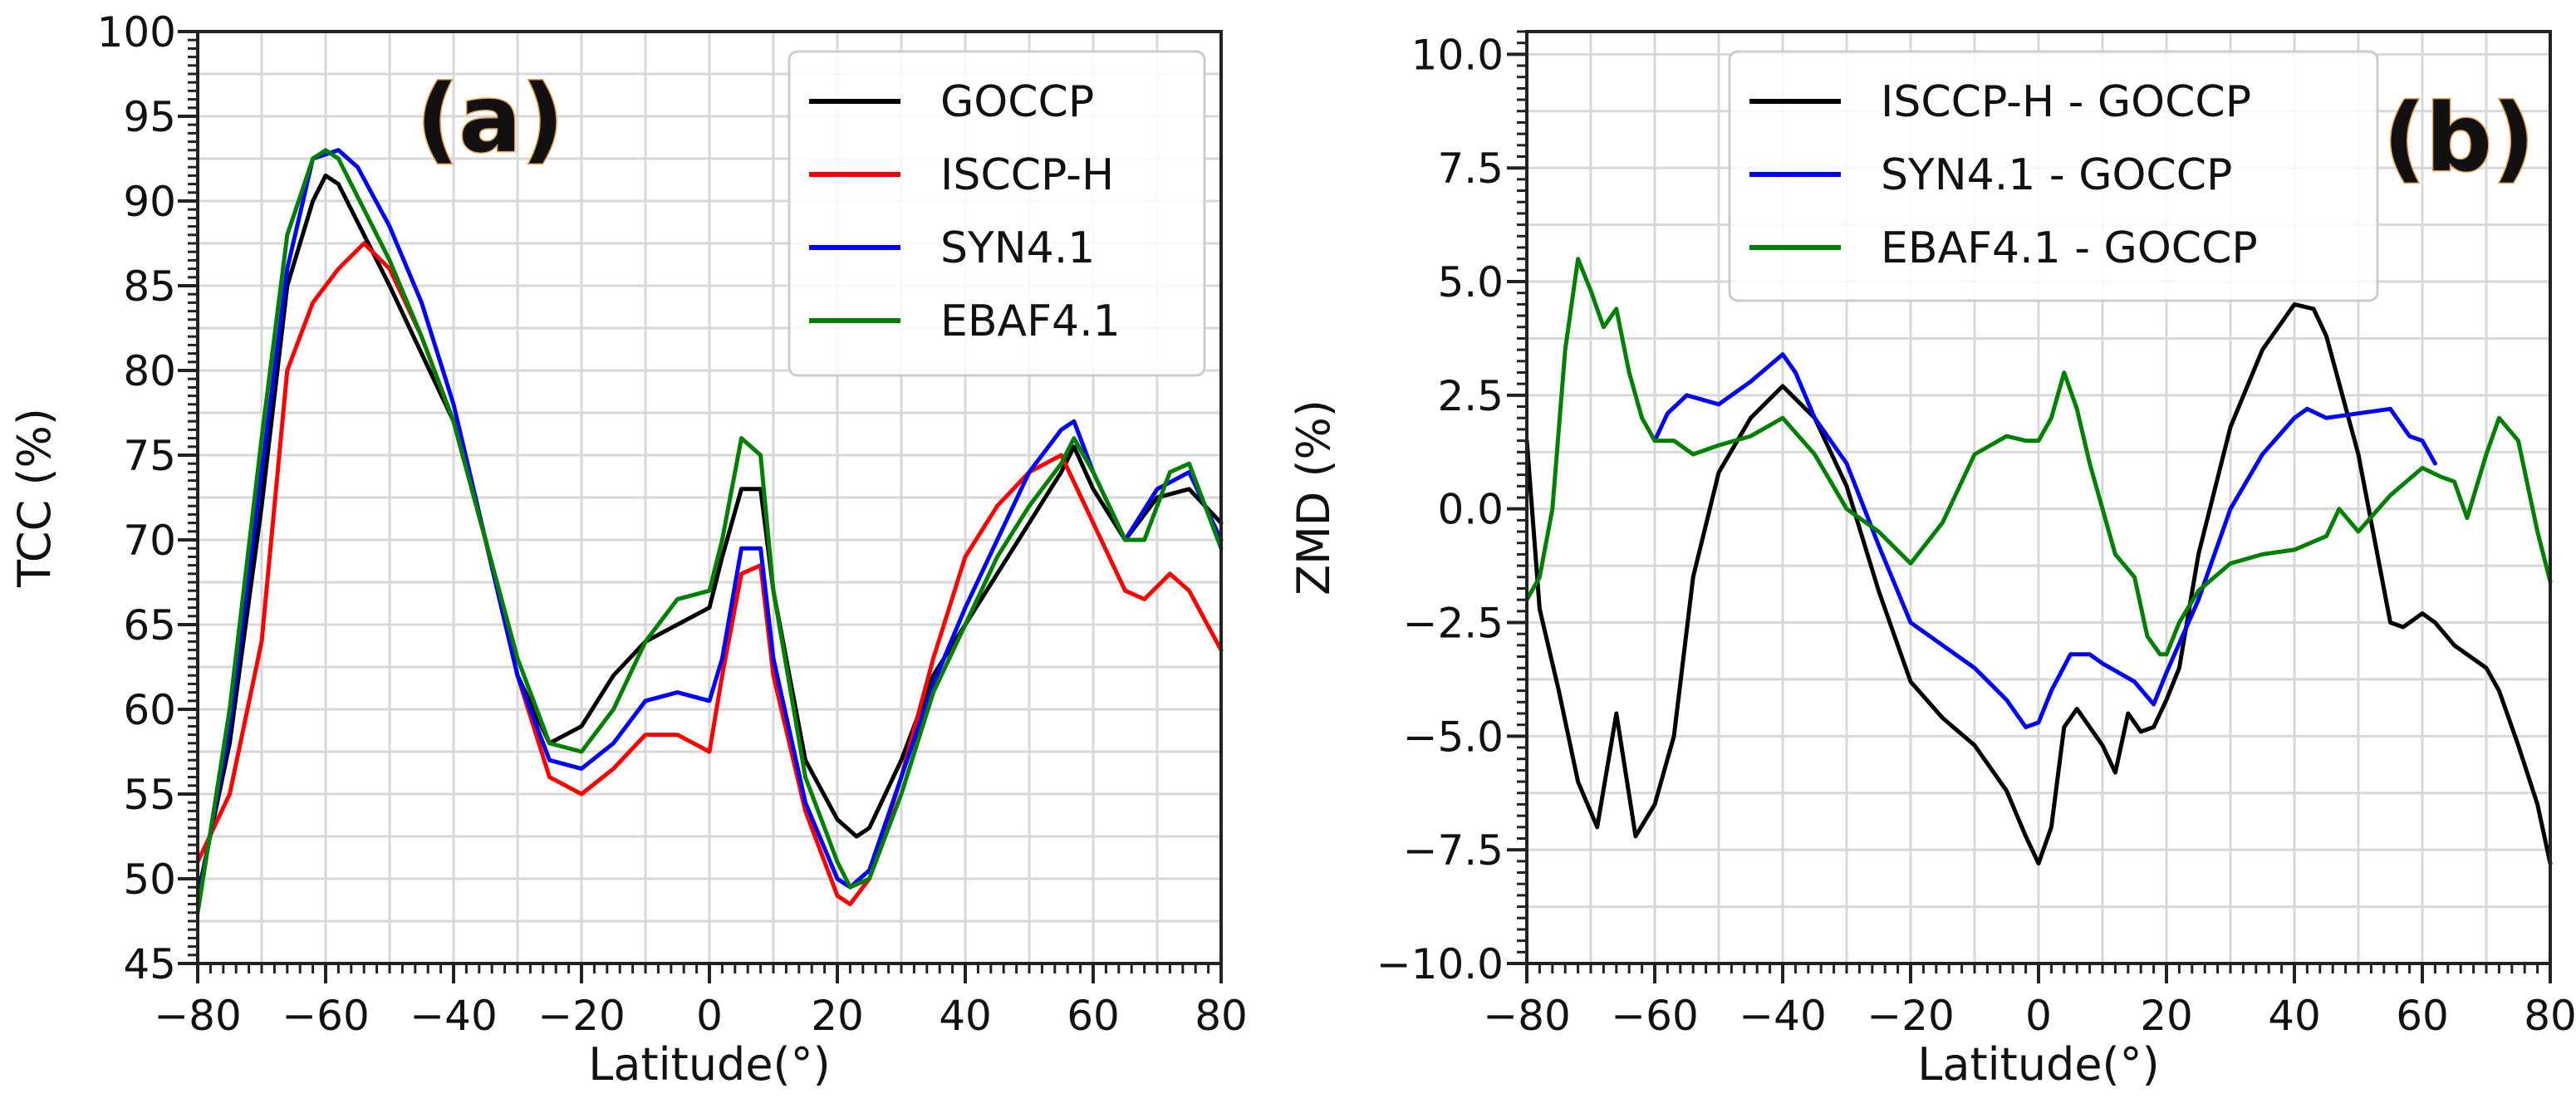  What do you see at coordinates (149, 456) in the screenshot?
I see `y-tick-label: 75` at bounding box center [149, 456].